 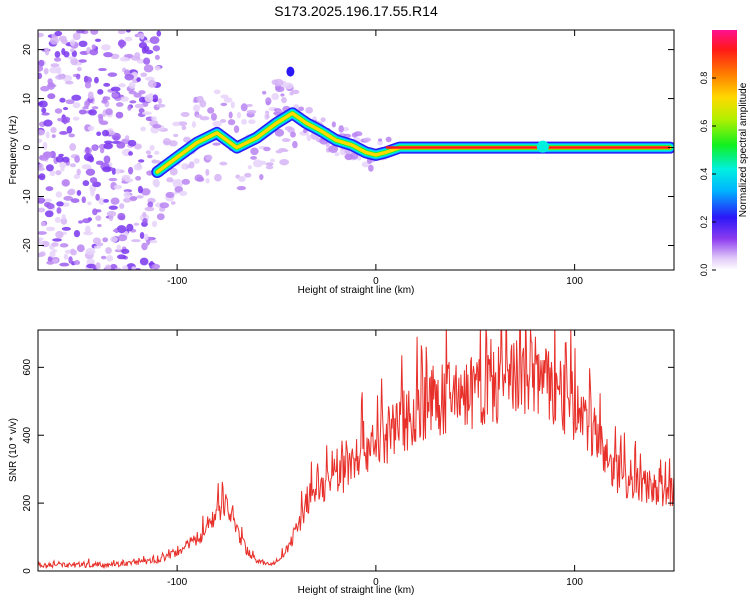 What do you see at coordinates (376, 281) in the screenshot?
I see `spectrogram-x-tick-label-1: 0` at bounding box center [376, 281].